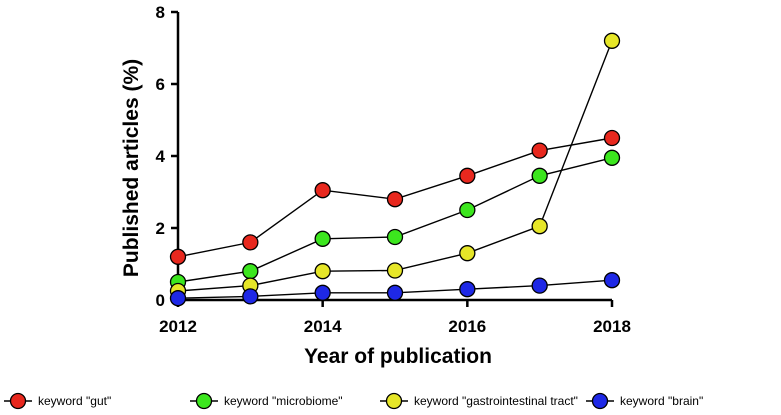 The height and width of the screenshot is (415, 781). I want to click on legend-label: keyword "microbiome", so click(283, 401).